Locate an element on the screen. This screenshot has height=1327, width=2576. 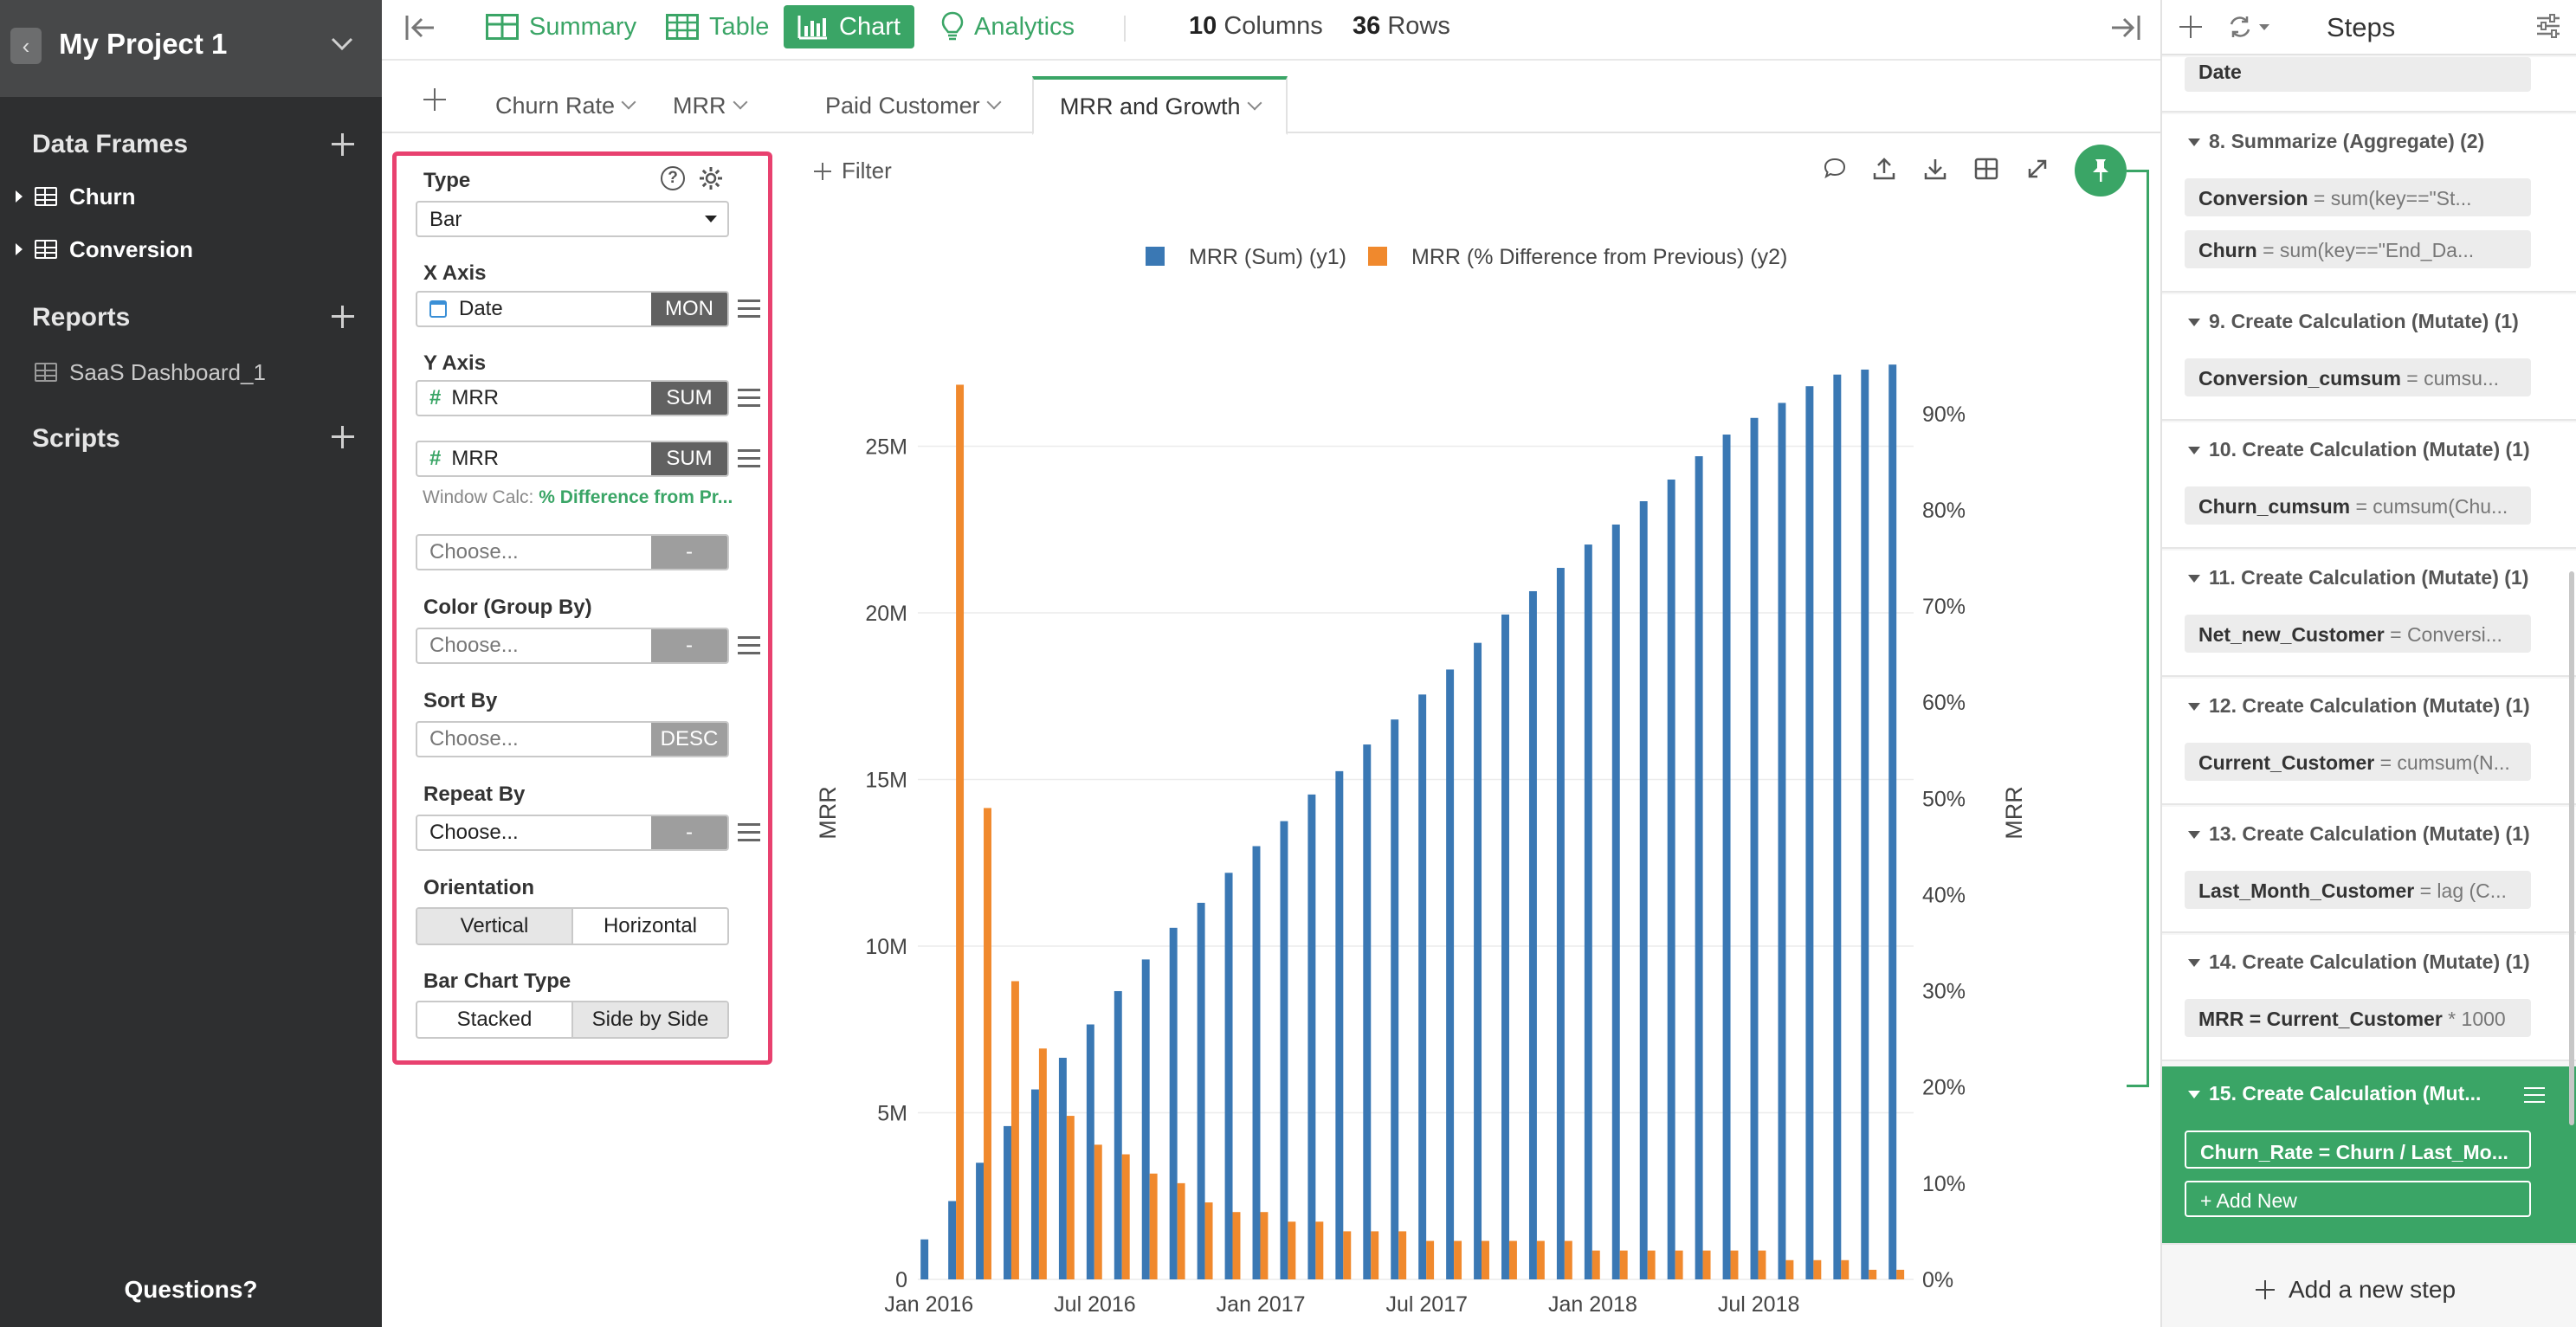
add-data-frame-icon is located at coordinates (343, 145).